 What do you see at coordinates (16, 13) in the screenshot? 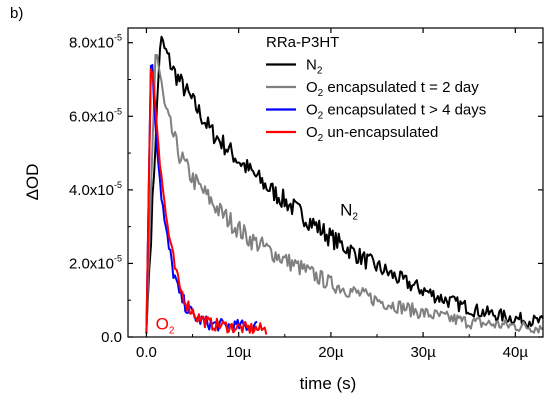
I see `panel-label: b)` at bounding box center [16, 13].